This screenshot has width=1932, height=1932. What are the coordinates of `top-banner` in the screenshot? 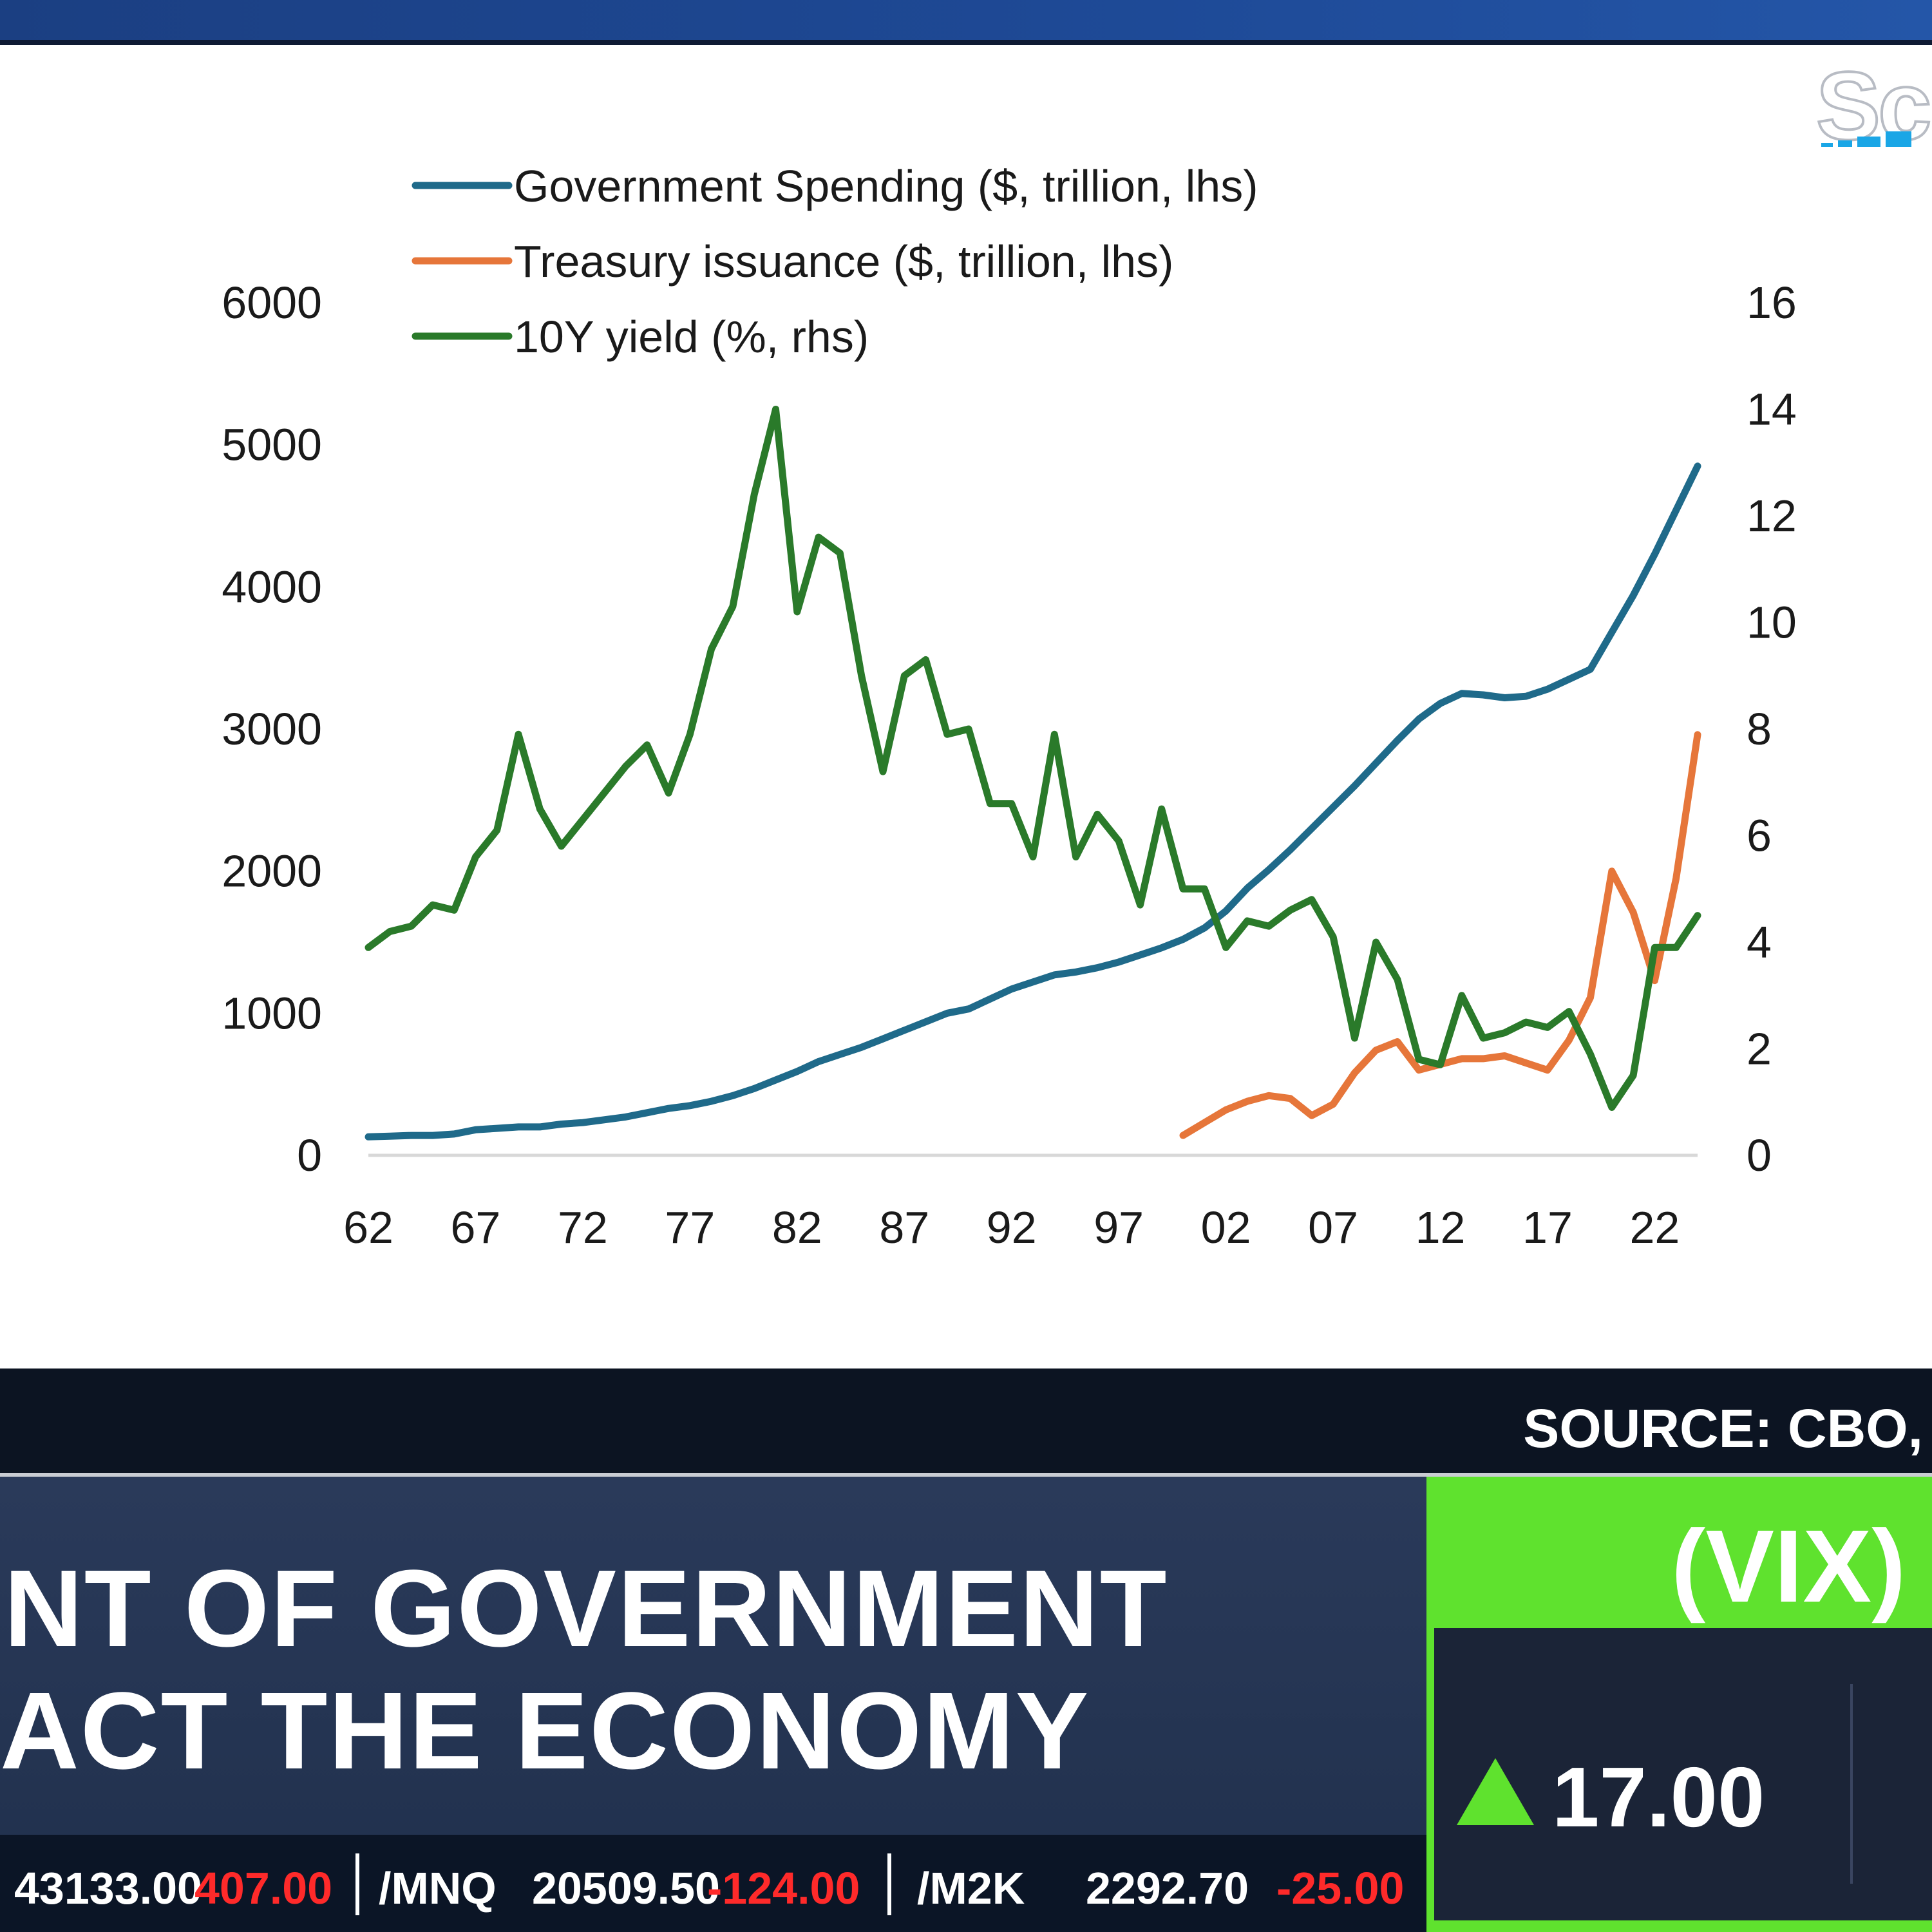 It's located at (966, 20).